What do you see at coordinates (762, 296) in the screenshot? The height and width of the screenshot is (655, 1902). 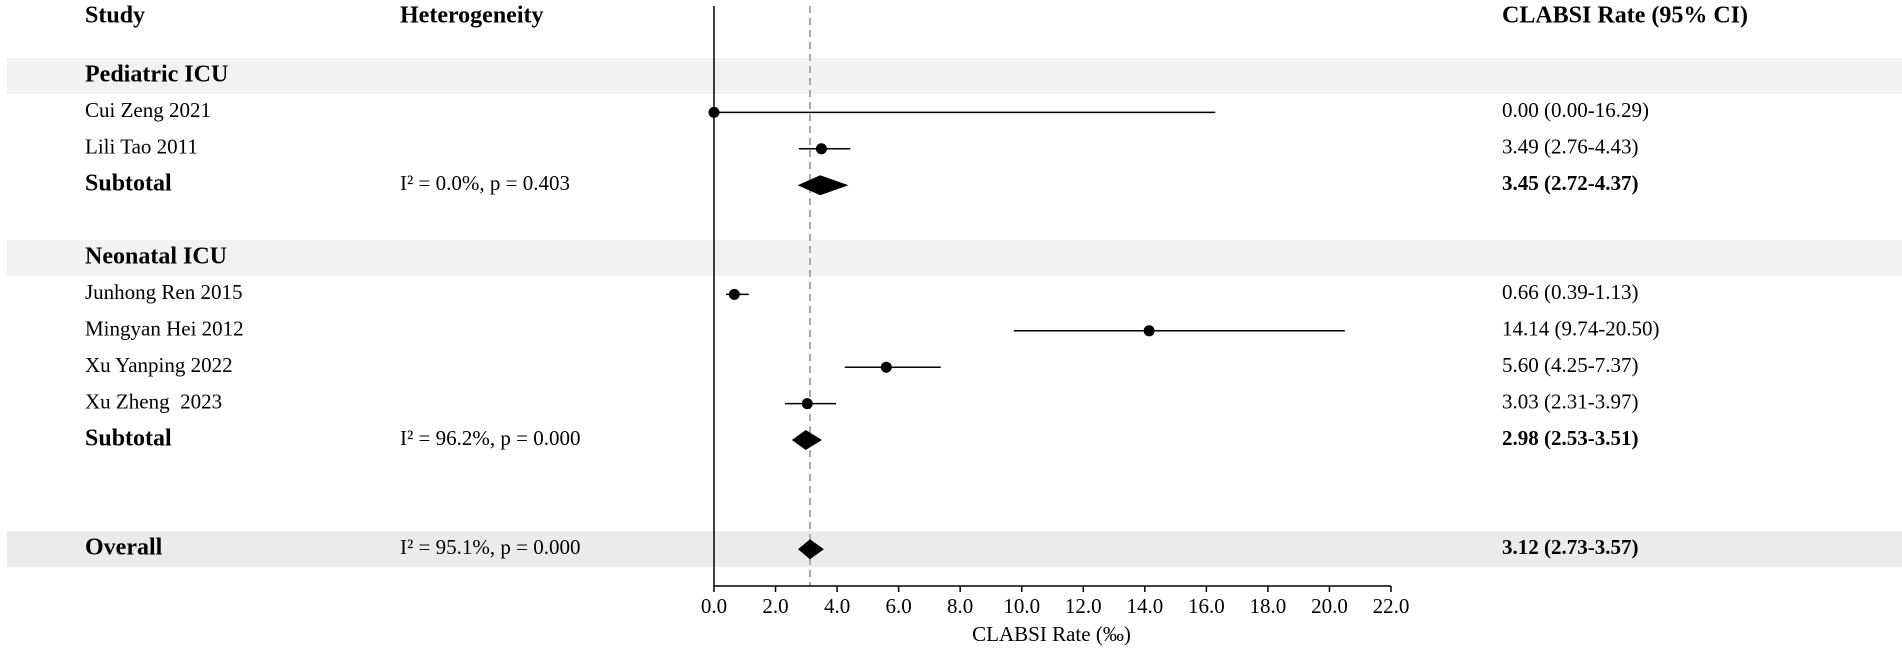 I see `reference-lines` at bounding box center [762, 296].